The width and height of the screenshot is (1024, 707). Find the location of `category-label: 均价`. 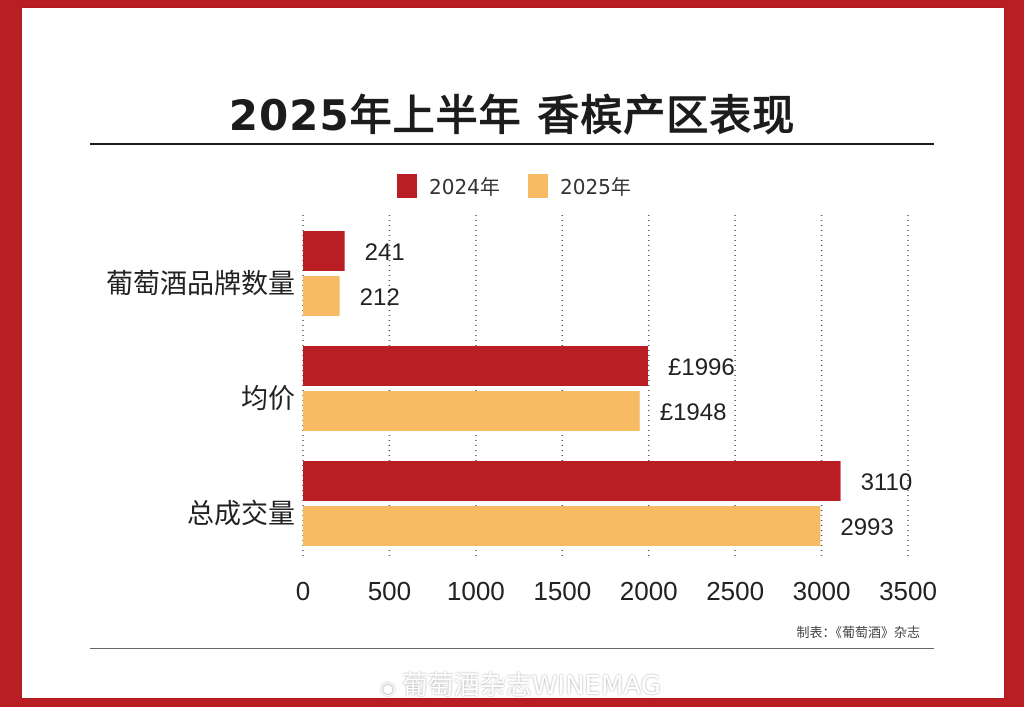

category-label: 均价 is located at coordinates (268, 399).